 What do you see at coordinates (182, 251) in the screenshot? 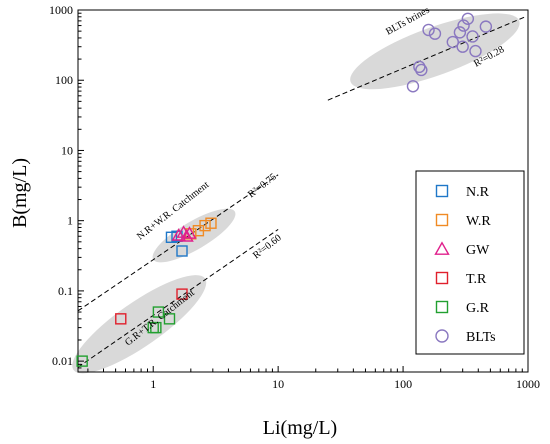
I see `point-n-r` at bounding box center [182, 251].